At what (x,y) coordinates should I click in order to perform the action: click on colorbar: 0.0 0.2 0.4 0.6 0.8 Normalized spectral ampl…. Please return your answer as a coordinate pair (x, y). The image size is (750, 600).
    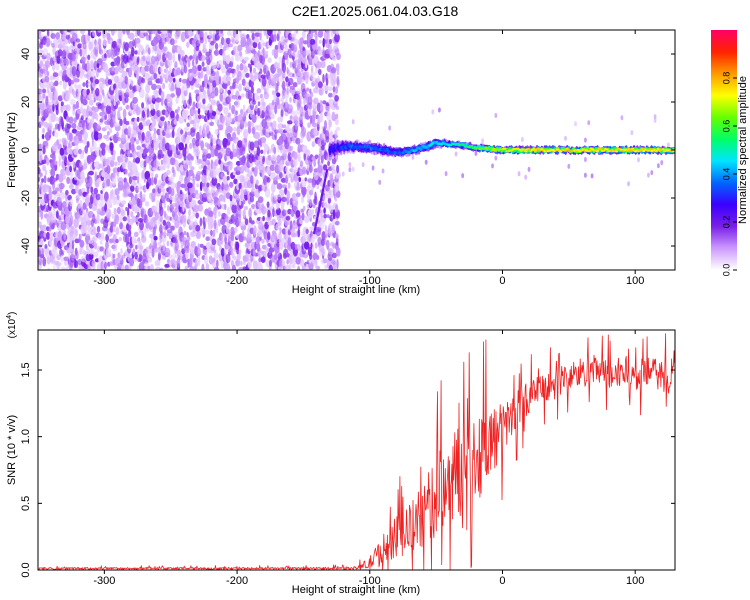
    Looking at the image, I should click on (730, 153).